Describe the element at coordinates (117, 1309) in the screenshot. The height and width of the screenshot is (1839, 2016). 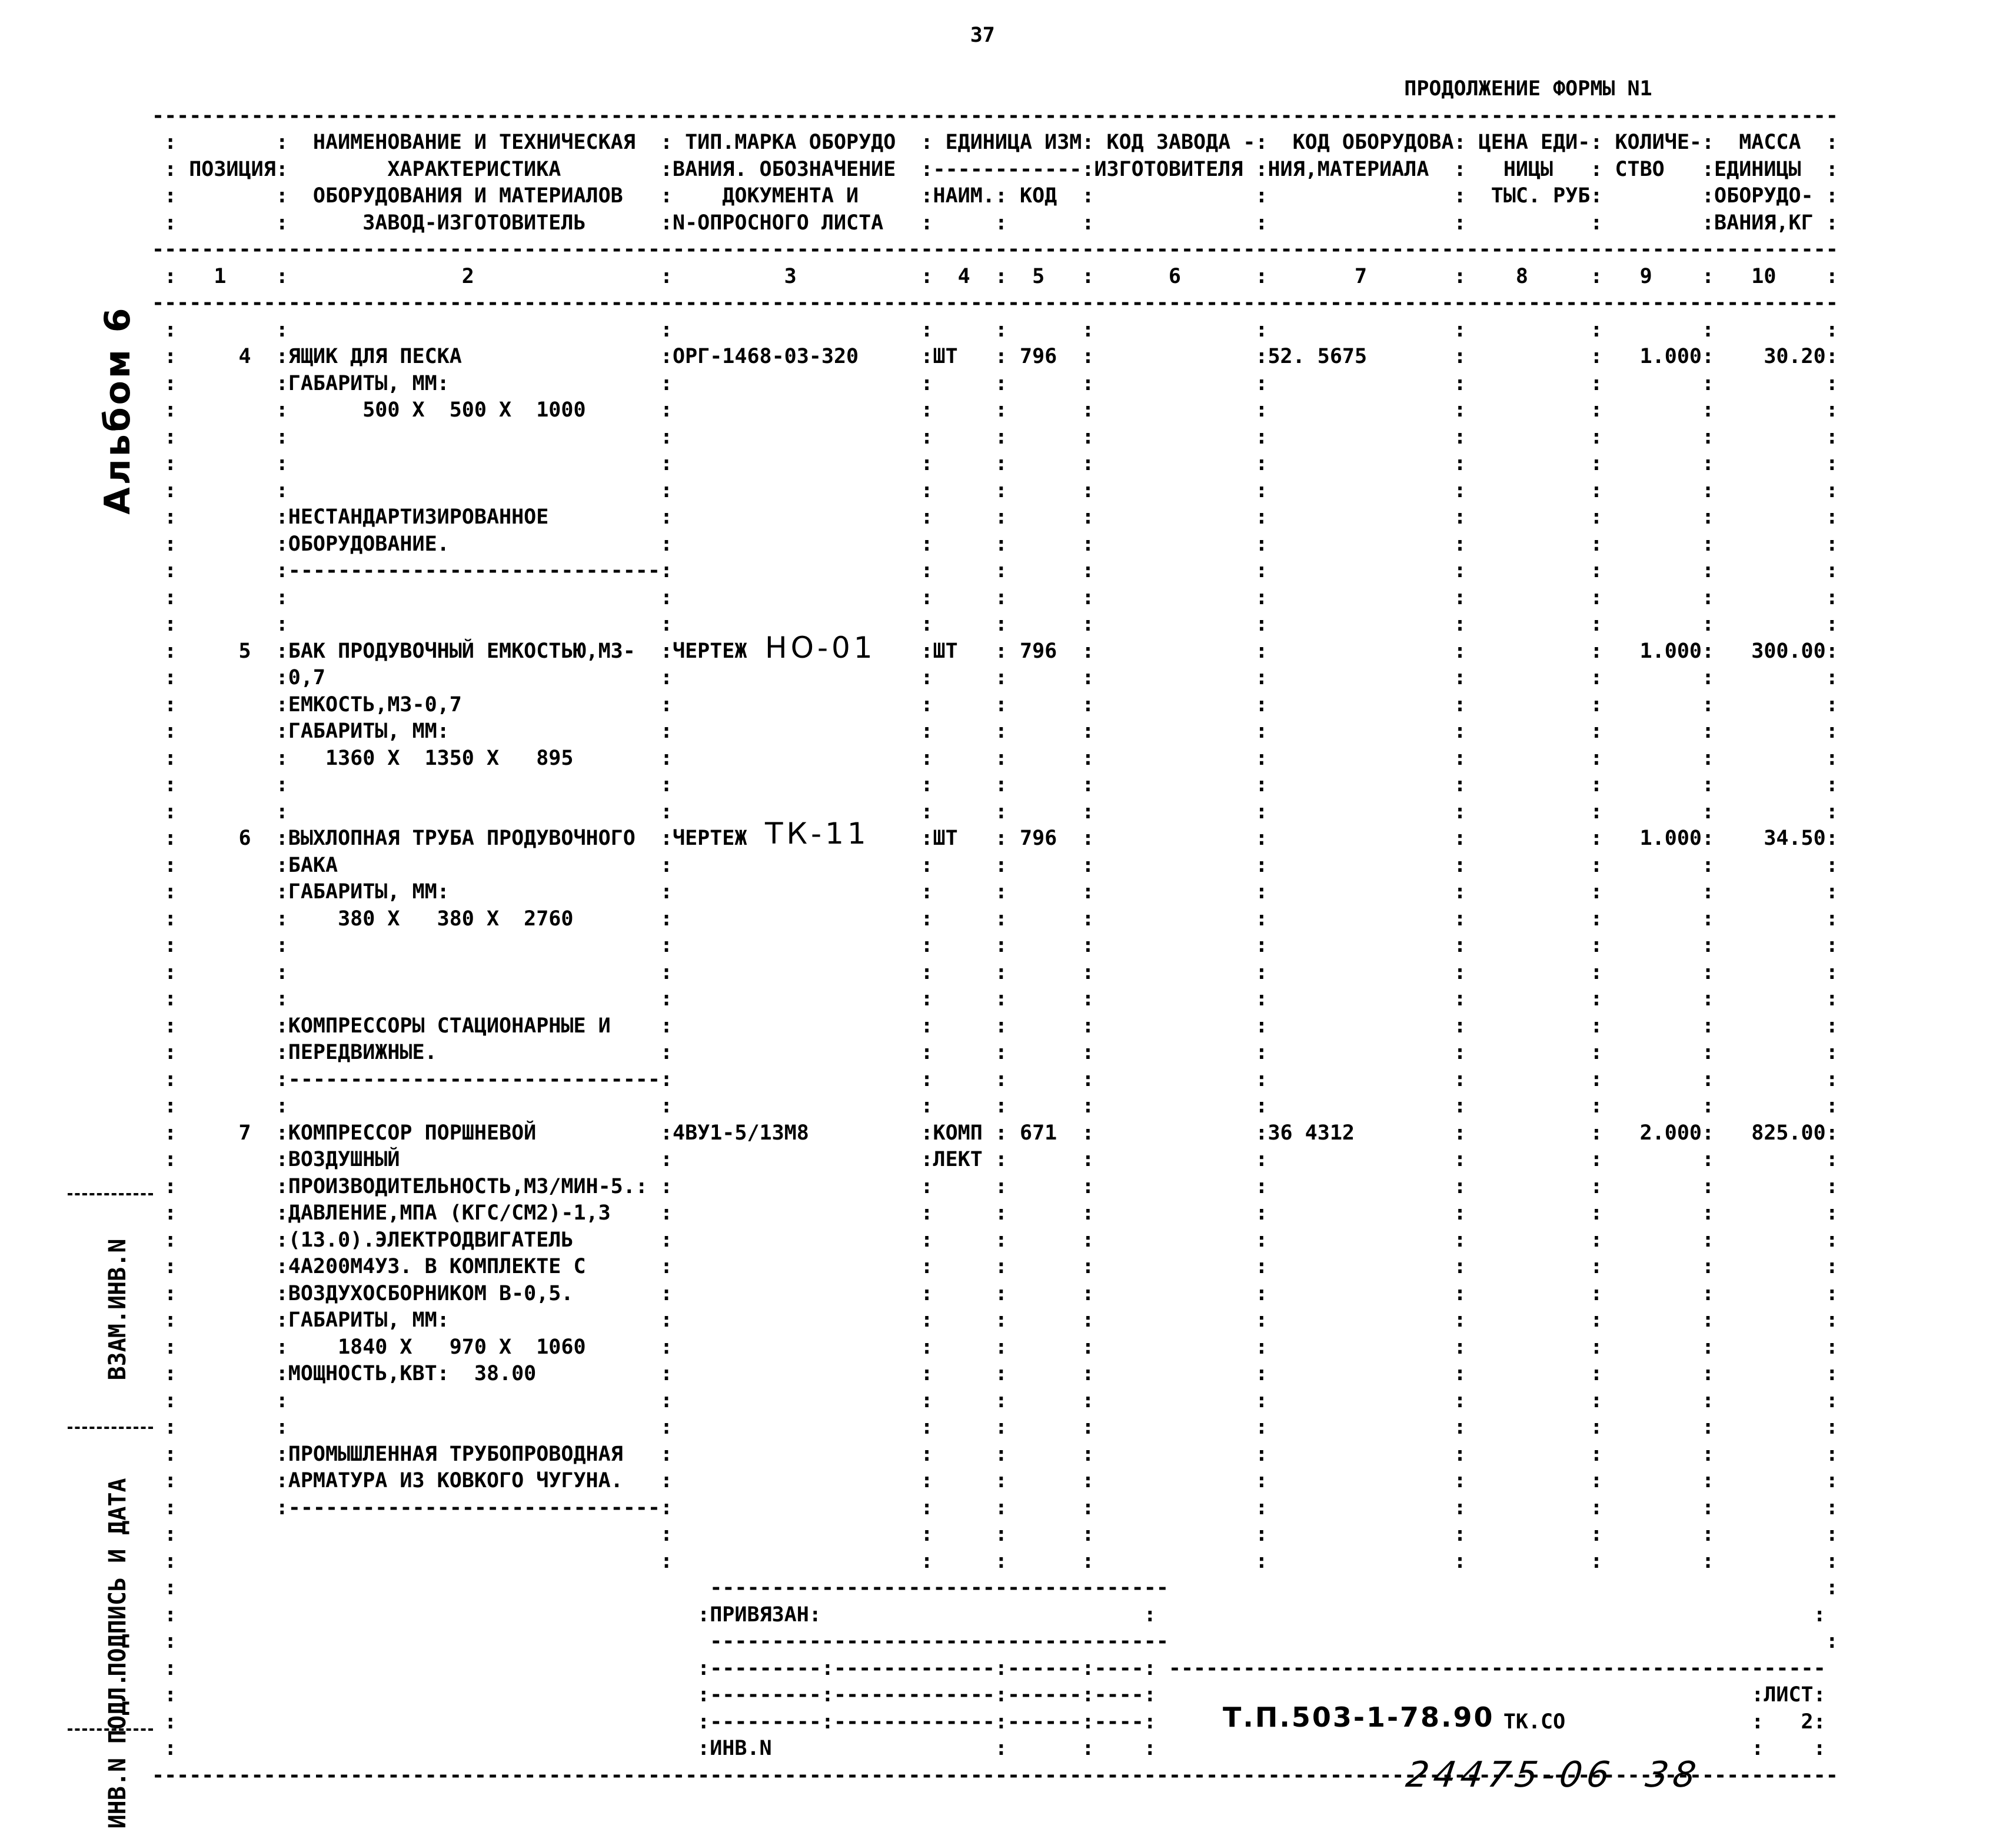
I see `frame-label-vzam-inv: ВЗАМ.ИНВ.N` at that location.